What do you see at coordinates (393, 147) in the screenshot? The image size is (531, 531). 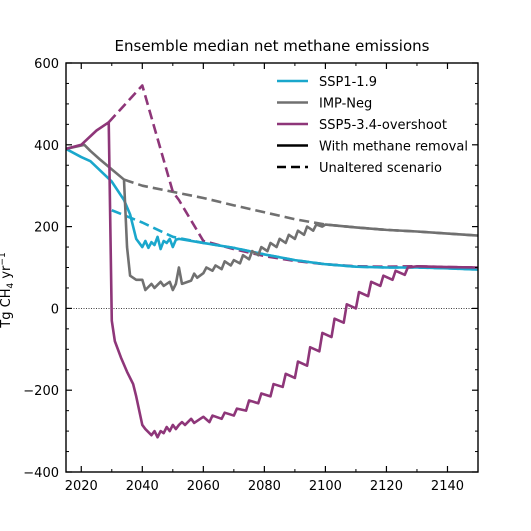 I see `legend-label: With methane removal` at bounding box center [393, 147].